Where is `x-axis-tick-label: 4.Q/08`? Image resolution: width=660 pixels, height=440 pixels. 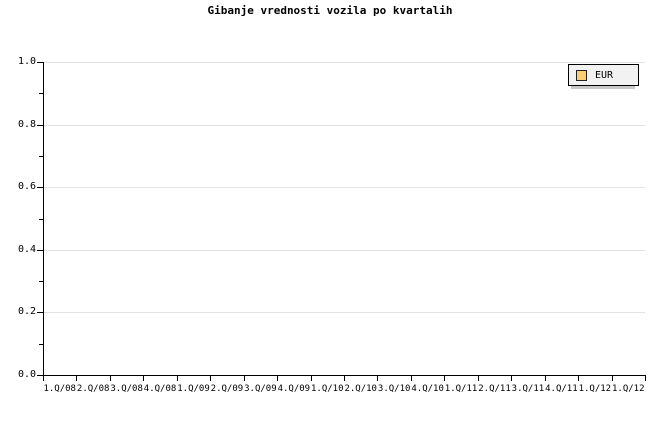 x-axis-tick-label: 4.Q/08 is located at coordinates (160, 389).